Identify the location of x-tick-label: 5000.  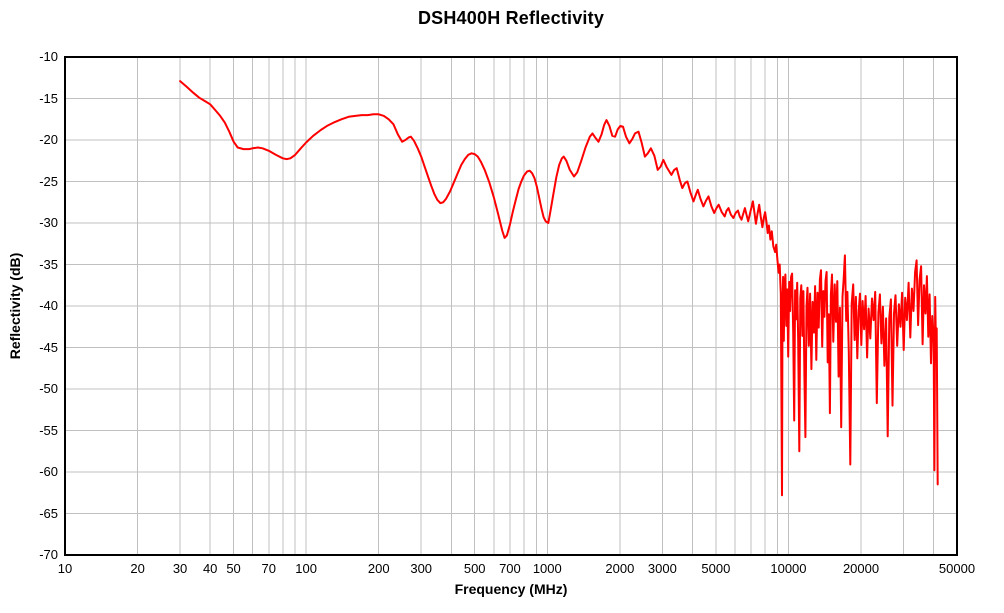
(716, 568).